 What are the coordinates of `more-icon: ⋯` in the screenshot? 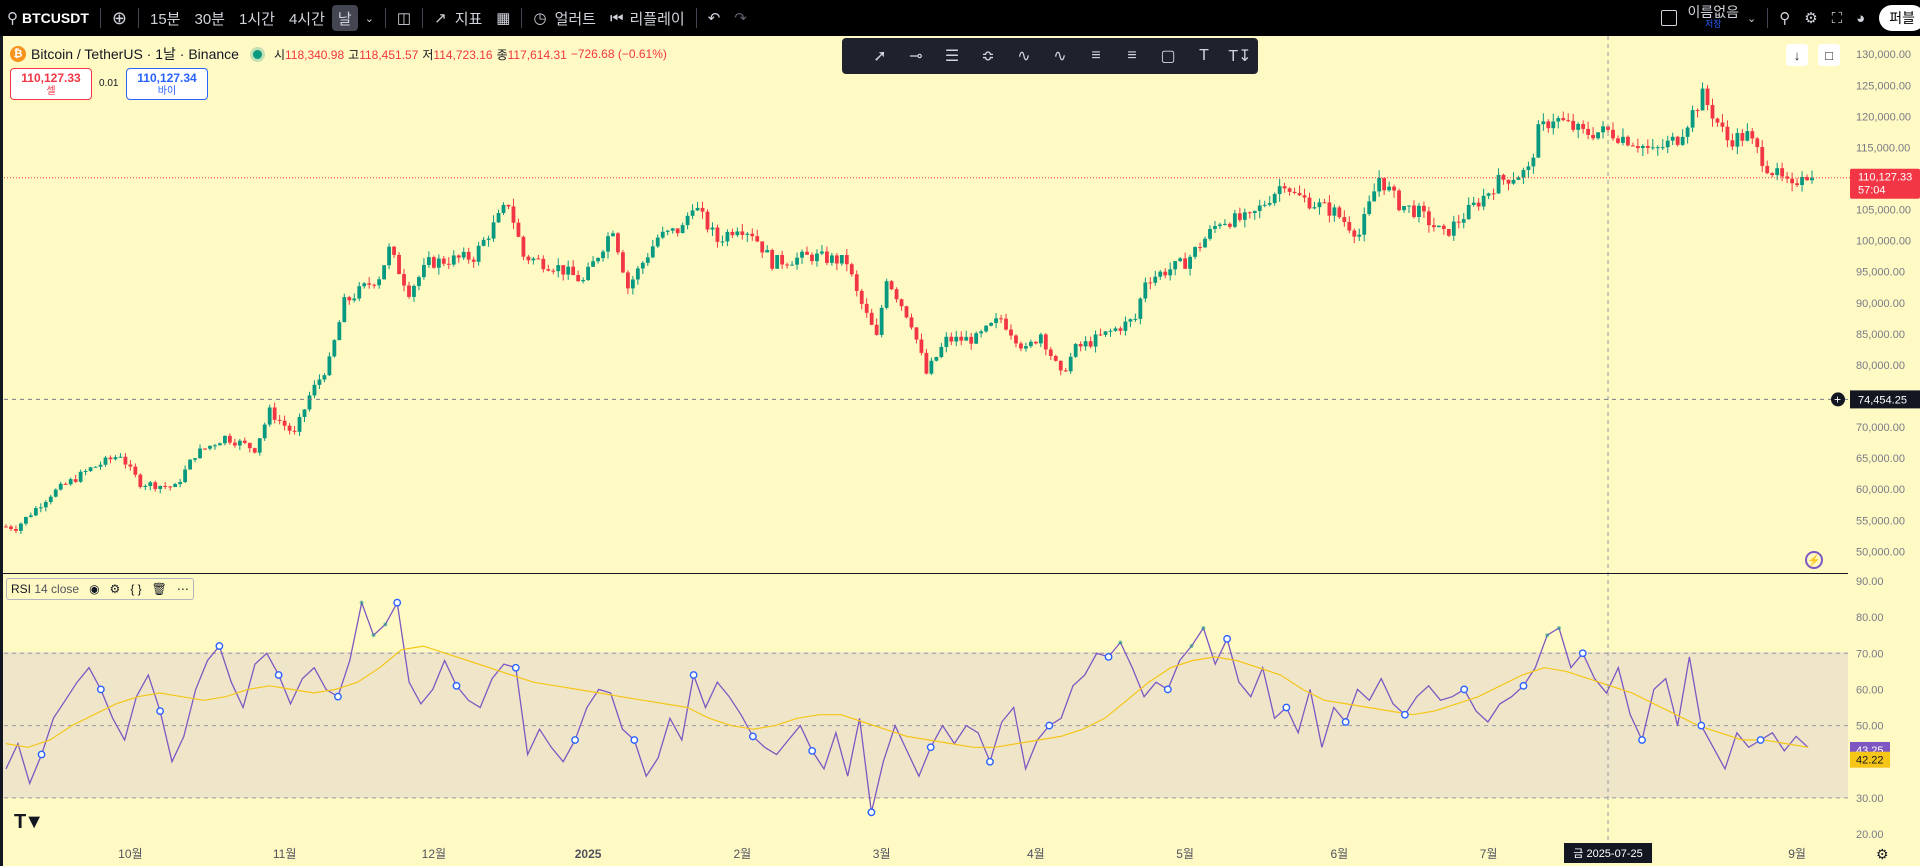 It's located at (182, 589).